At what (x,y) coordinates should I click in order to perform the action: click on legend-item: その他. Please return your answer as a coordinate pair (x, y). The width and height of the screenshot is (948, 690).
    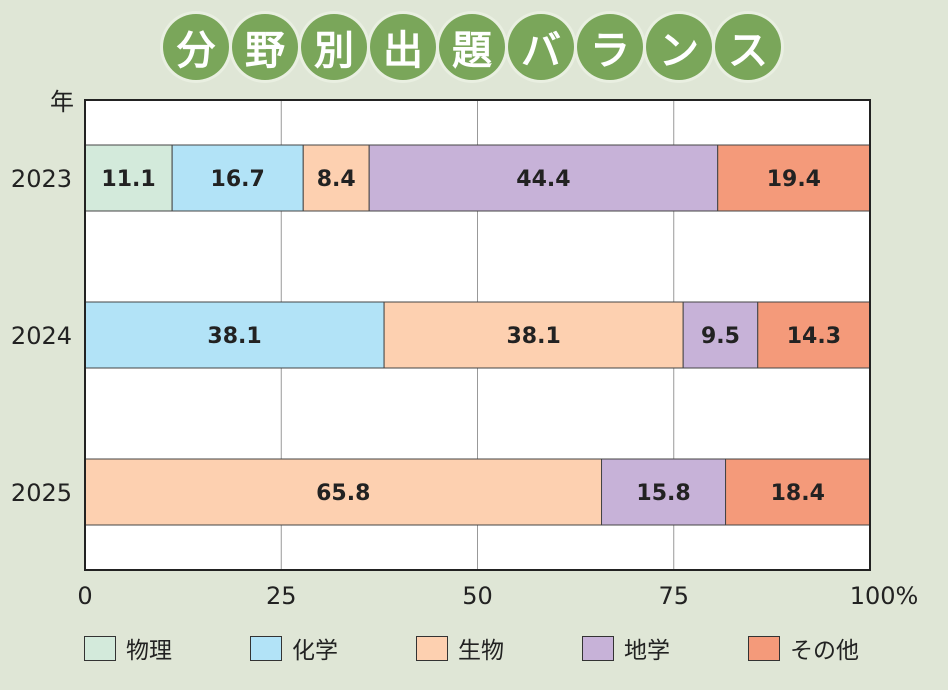
    Looking at the image, I should click on (803, 648).